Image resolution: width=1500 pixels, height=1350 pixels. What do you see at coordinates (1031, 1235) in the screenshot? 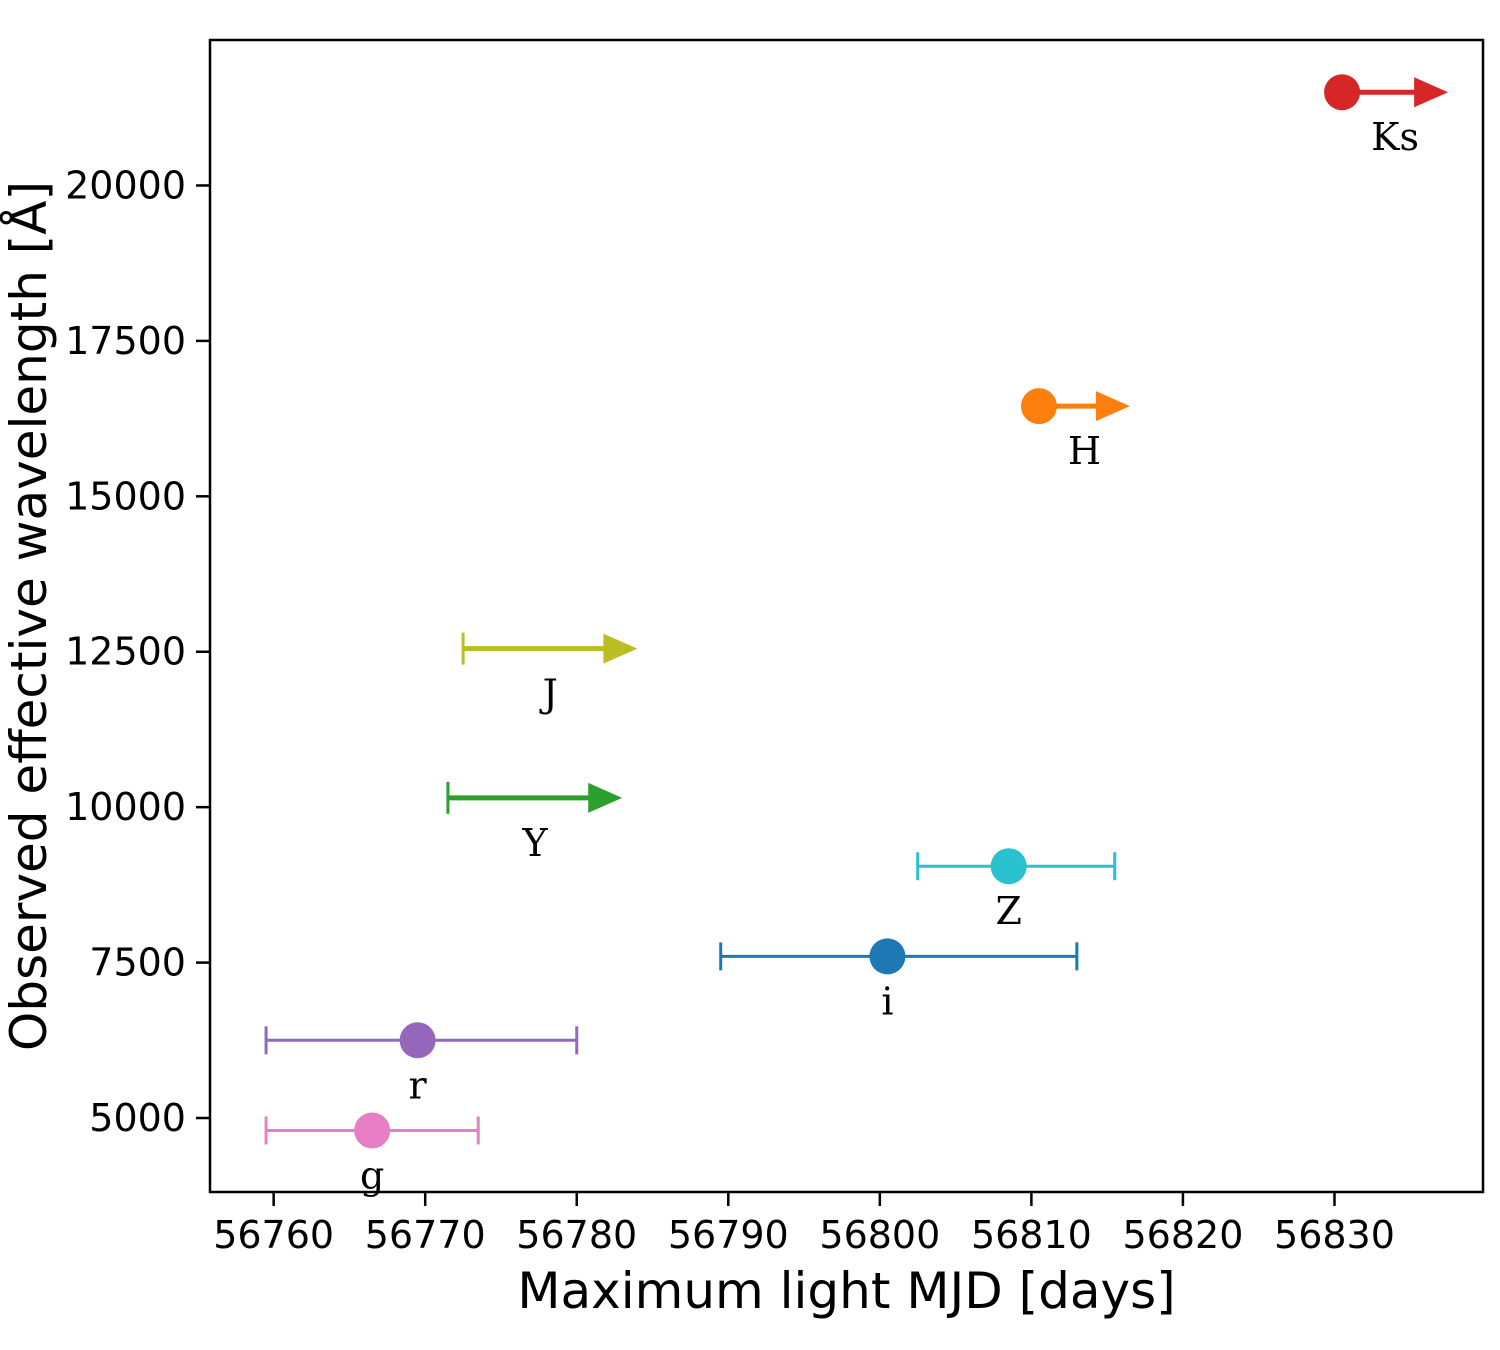
I see `x-tick-label: 56810` at bounding box center [1031, 1235].